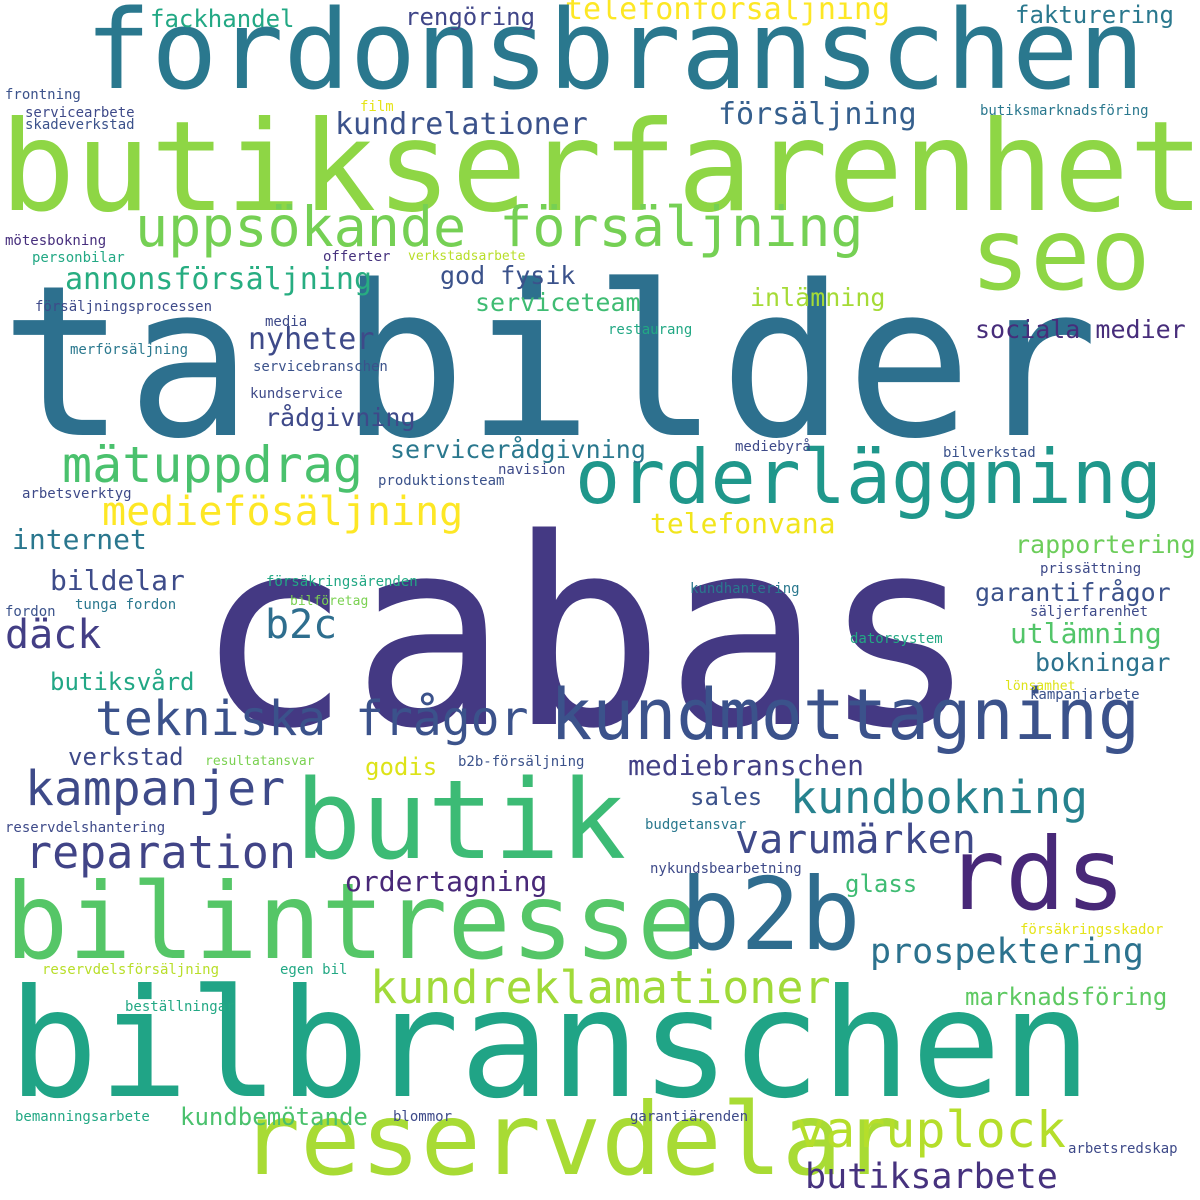  Describe the element at coordinates (1073, 592) in the screenshot. I see `cloud-word: garantifrågor` at that location.